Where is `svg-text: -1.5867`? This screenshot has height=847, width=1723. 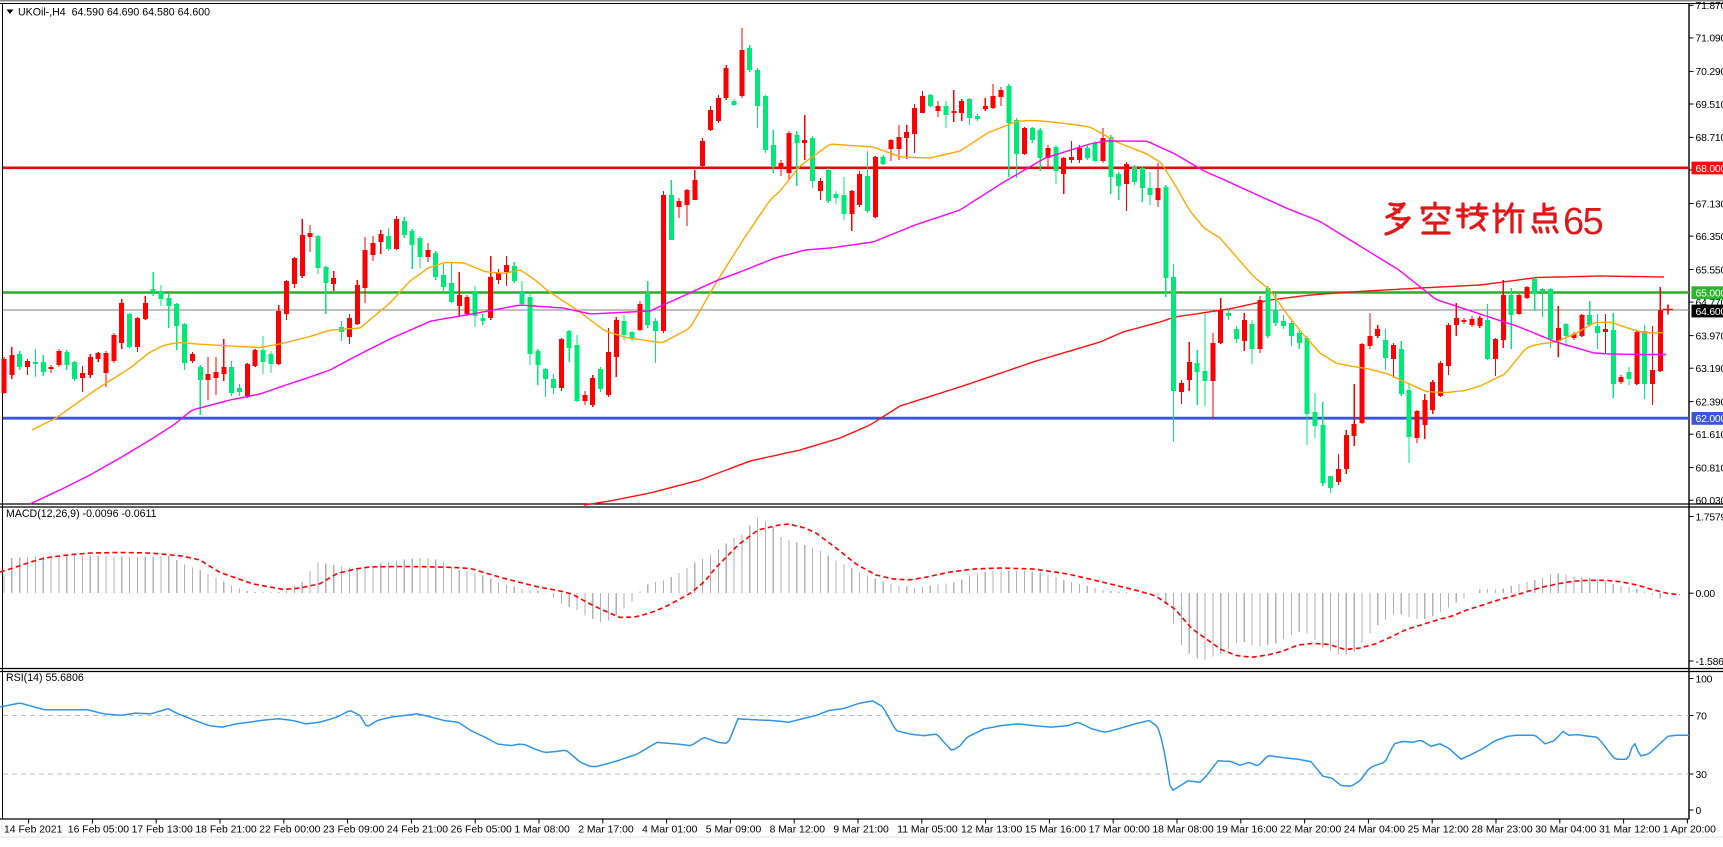
svg-text: -1.5867 is located at coordinates (1709, 662).